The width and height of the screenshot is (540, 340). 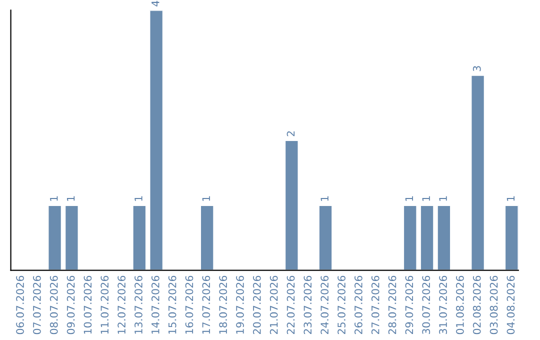 I want to click on x-tick-label: 22.07.2026, so click(x=290, y=305).